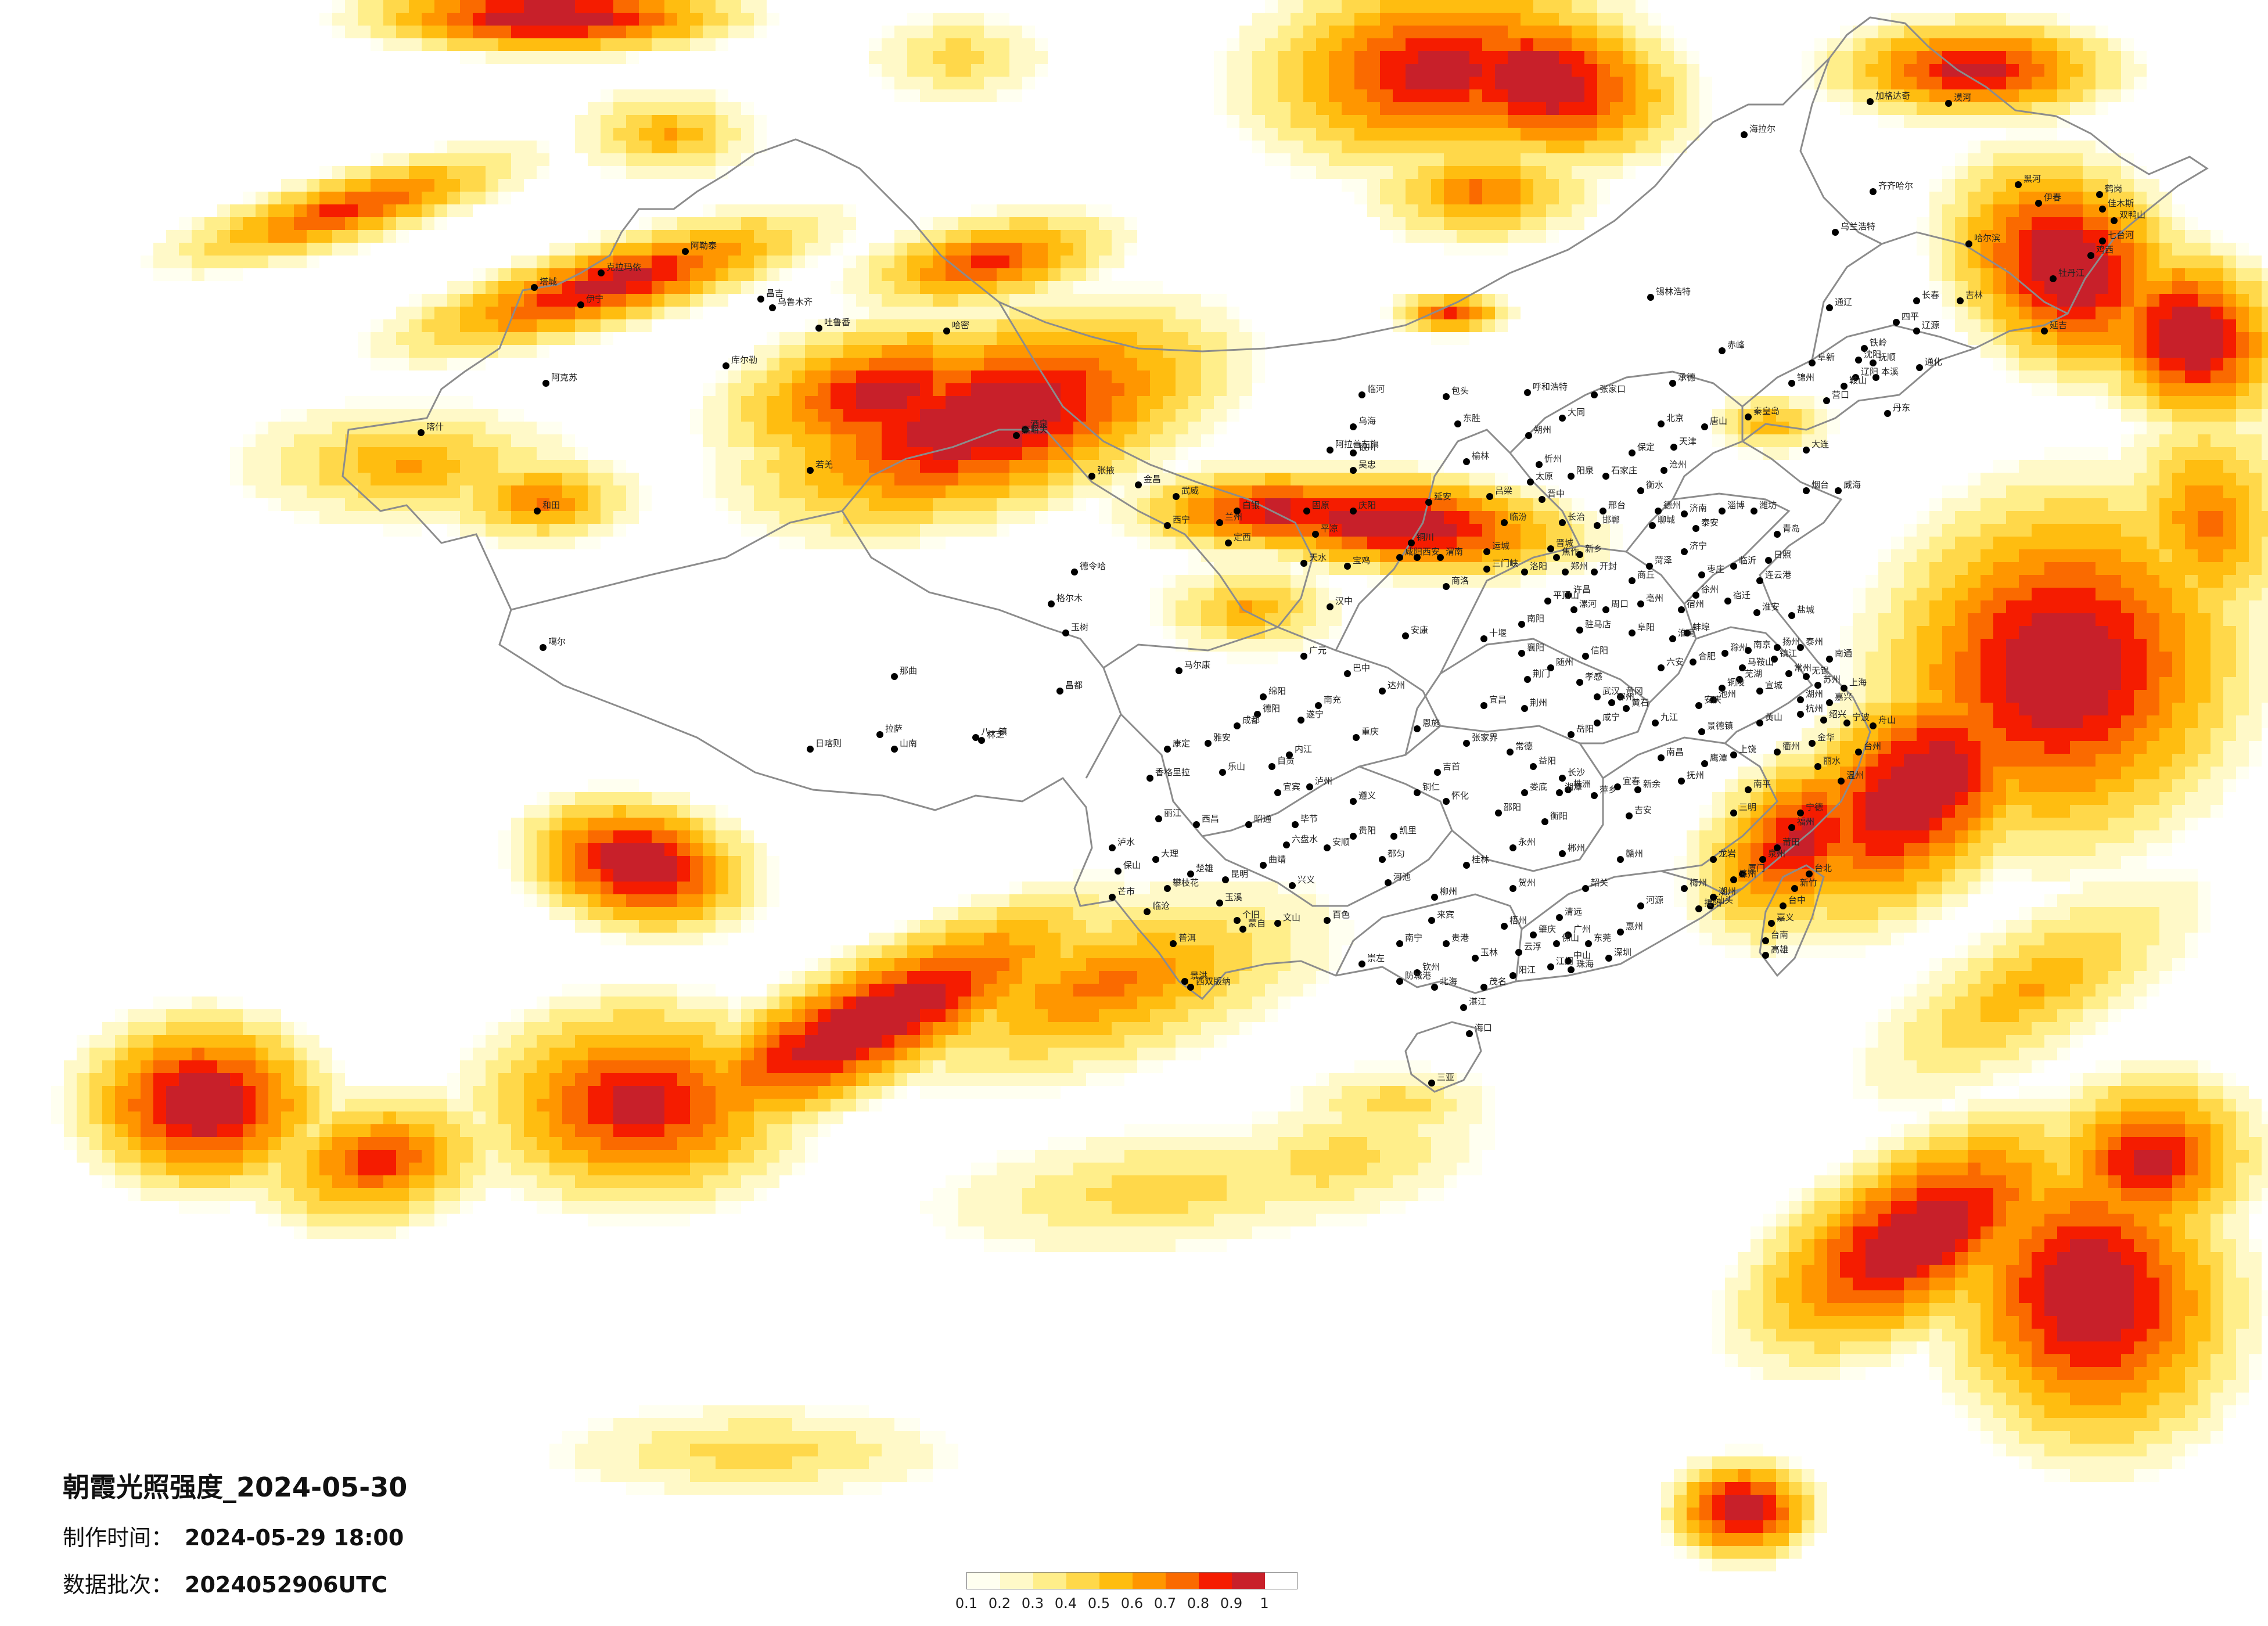 The image size is (2268, 1626). Describe the element at coordinates (1801, 380) in the screenshot. I see `city-marker: 锦州` at that location.